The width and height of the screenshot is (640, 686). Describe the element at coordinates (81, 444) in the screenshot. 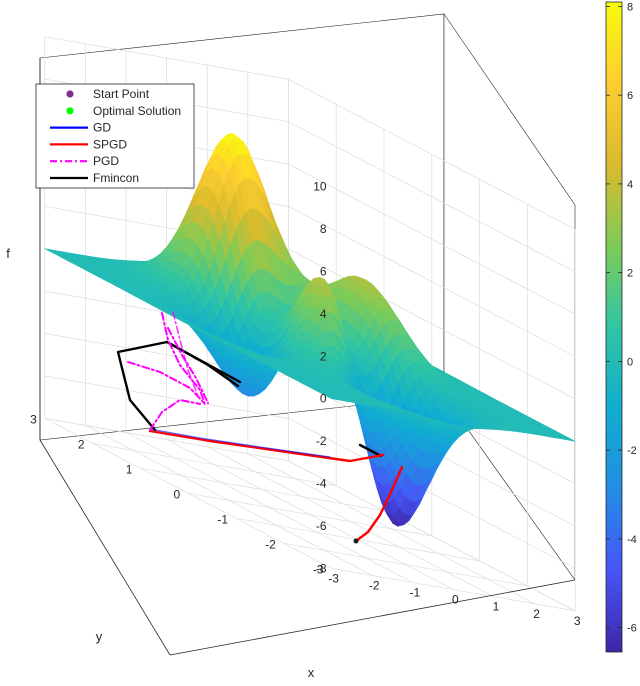

I see `y-tick-label: 2` at that location.